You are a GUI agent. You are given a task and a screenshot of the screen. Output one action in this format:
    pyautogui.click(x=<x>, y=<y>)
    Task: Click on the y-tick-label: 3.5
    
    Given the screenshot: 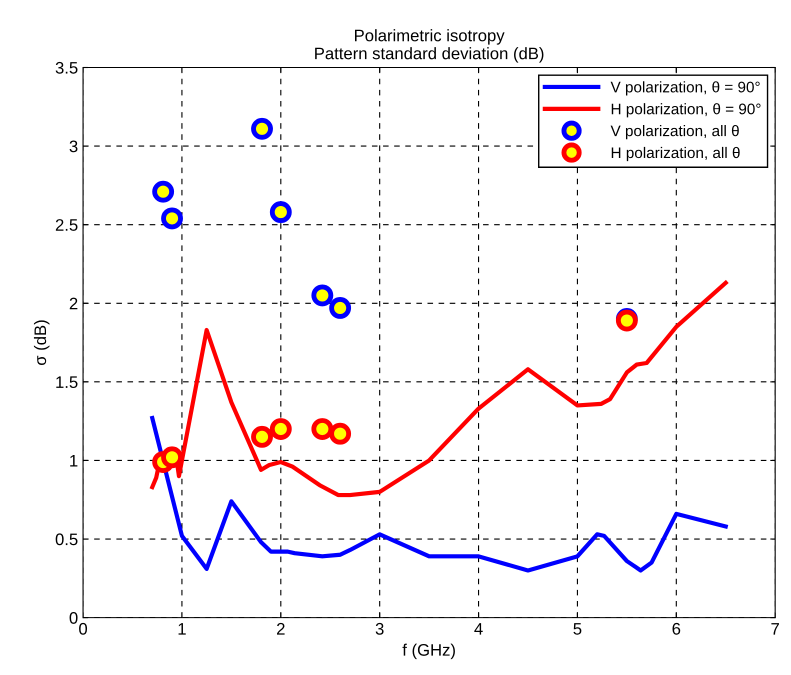 What is the action you would take?
    pyautogui.click(x=67, y=68)
    